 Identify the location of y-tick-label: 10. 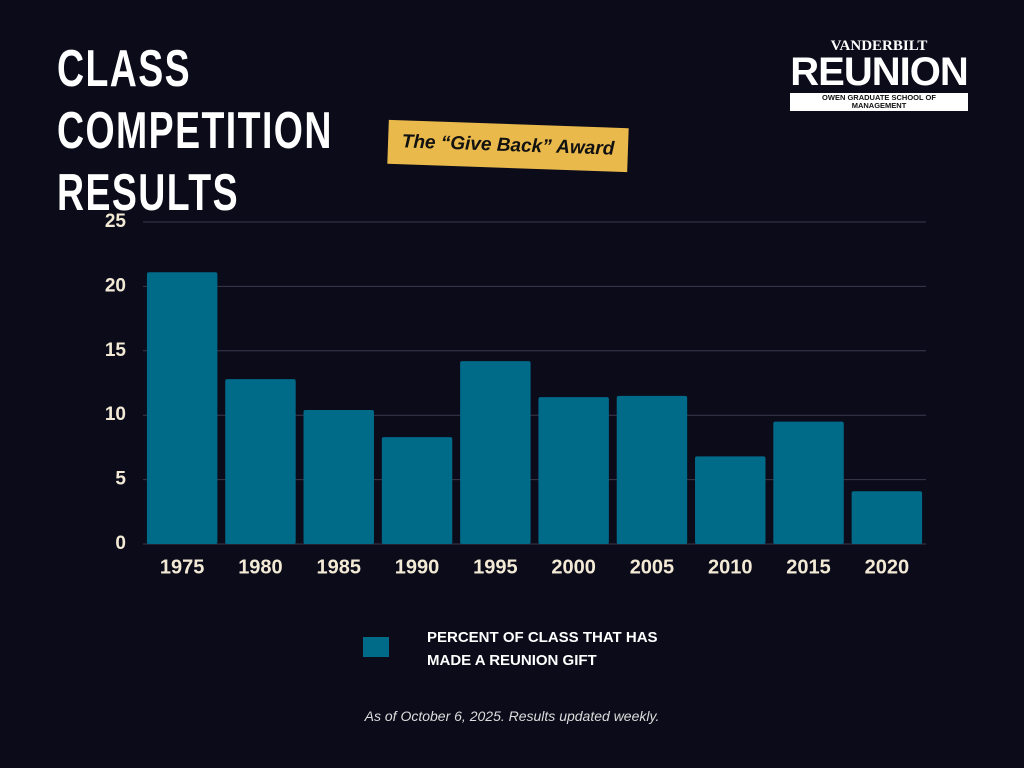
(115, 414).